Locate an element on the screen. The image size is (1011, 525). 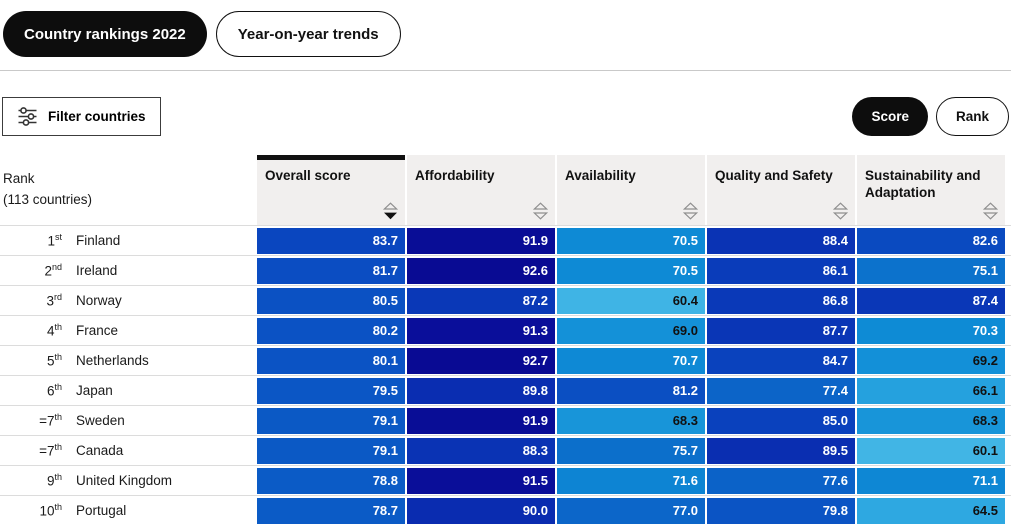
score-cell-quality-and-safety: 77.6 is located at coordinates (781, 480).